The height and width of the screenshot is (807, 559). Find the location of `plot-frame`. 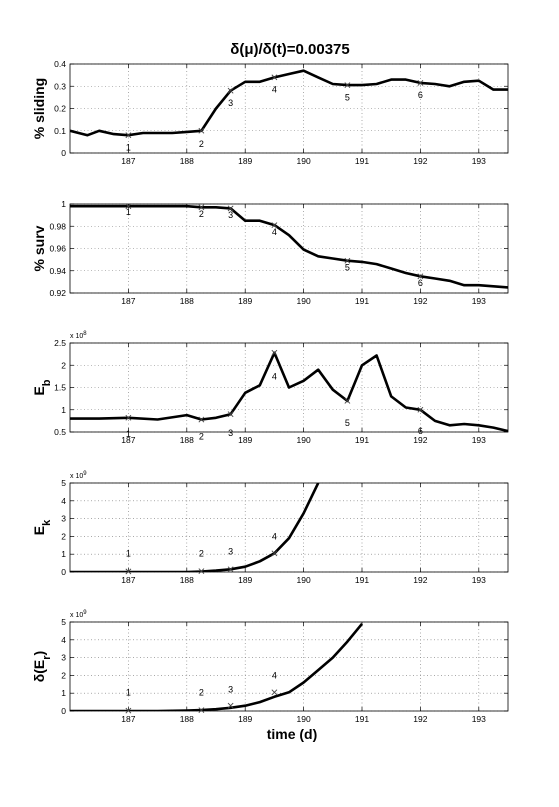

plot-frame is located at coordinates (289, 666).